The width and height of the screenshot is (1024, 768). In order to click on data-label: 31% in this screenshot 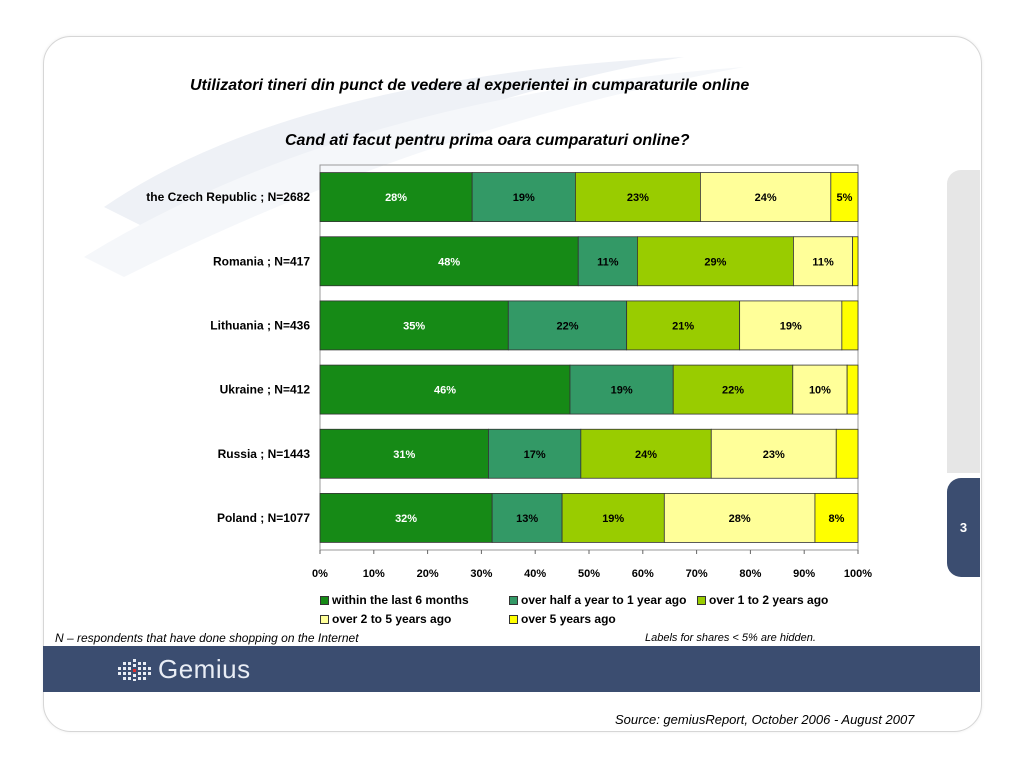, I will do `click(404, 455)`.